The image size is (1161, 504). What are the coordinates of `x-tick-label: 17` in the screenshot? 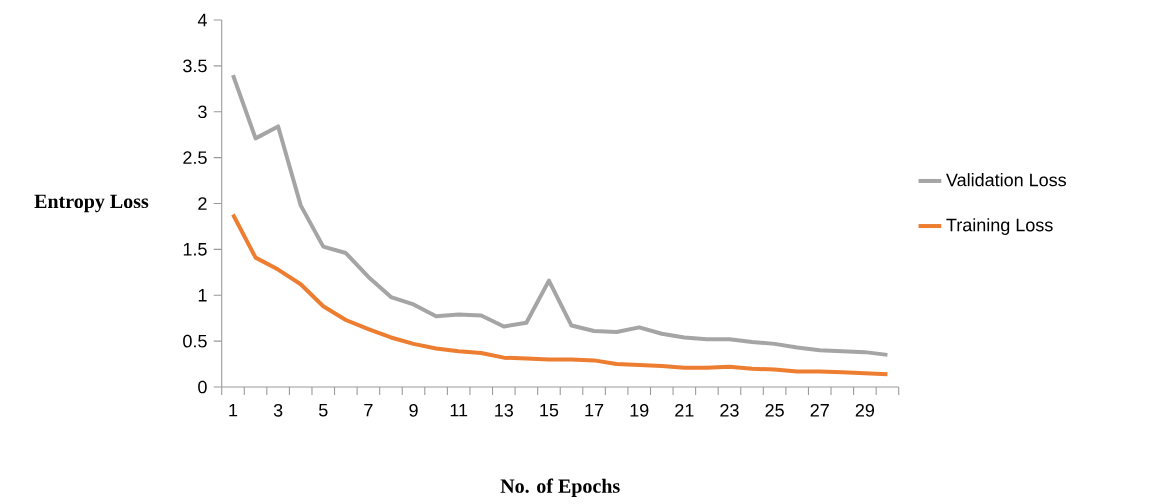 It's located at (594, 410).